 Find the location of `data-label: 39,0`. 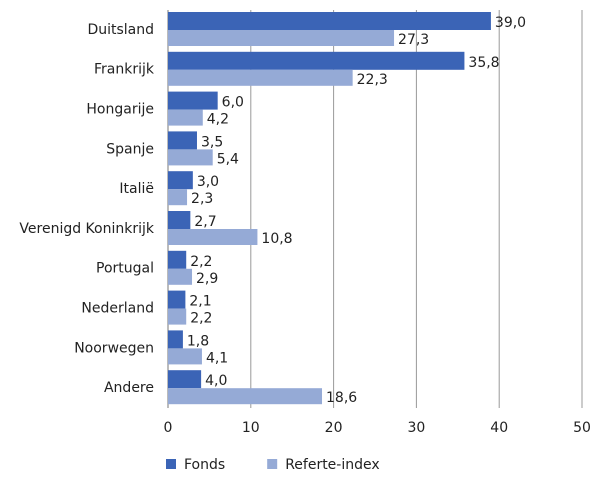

data-label: 39,0 is located at coordinates (510, 23).